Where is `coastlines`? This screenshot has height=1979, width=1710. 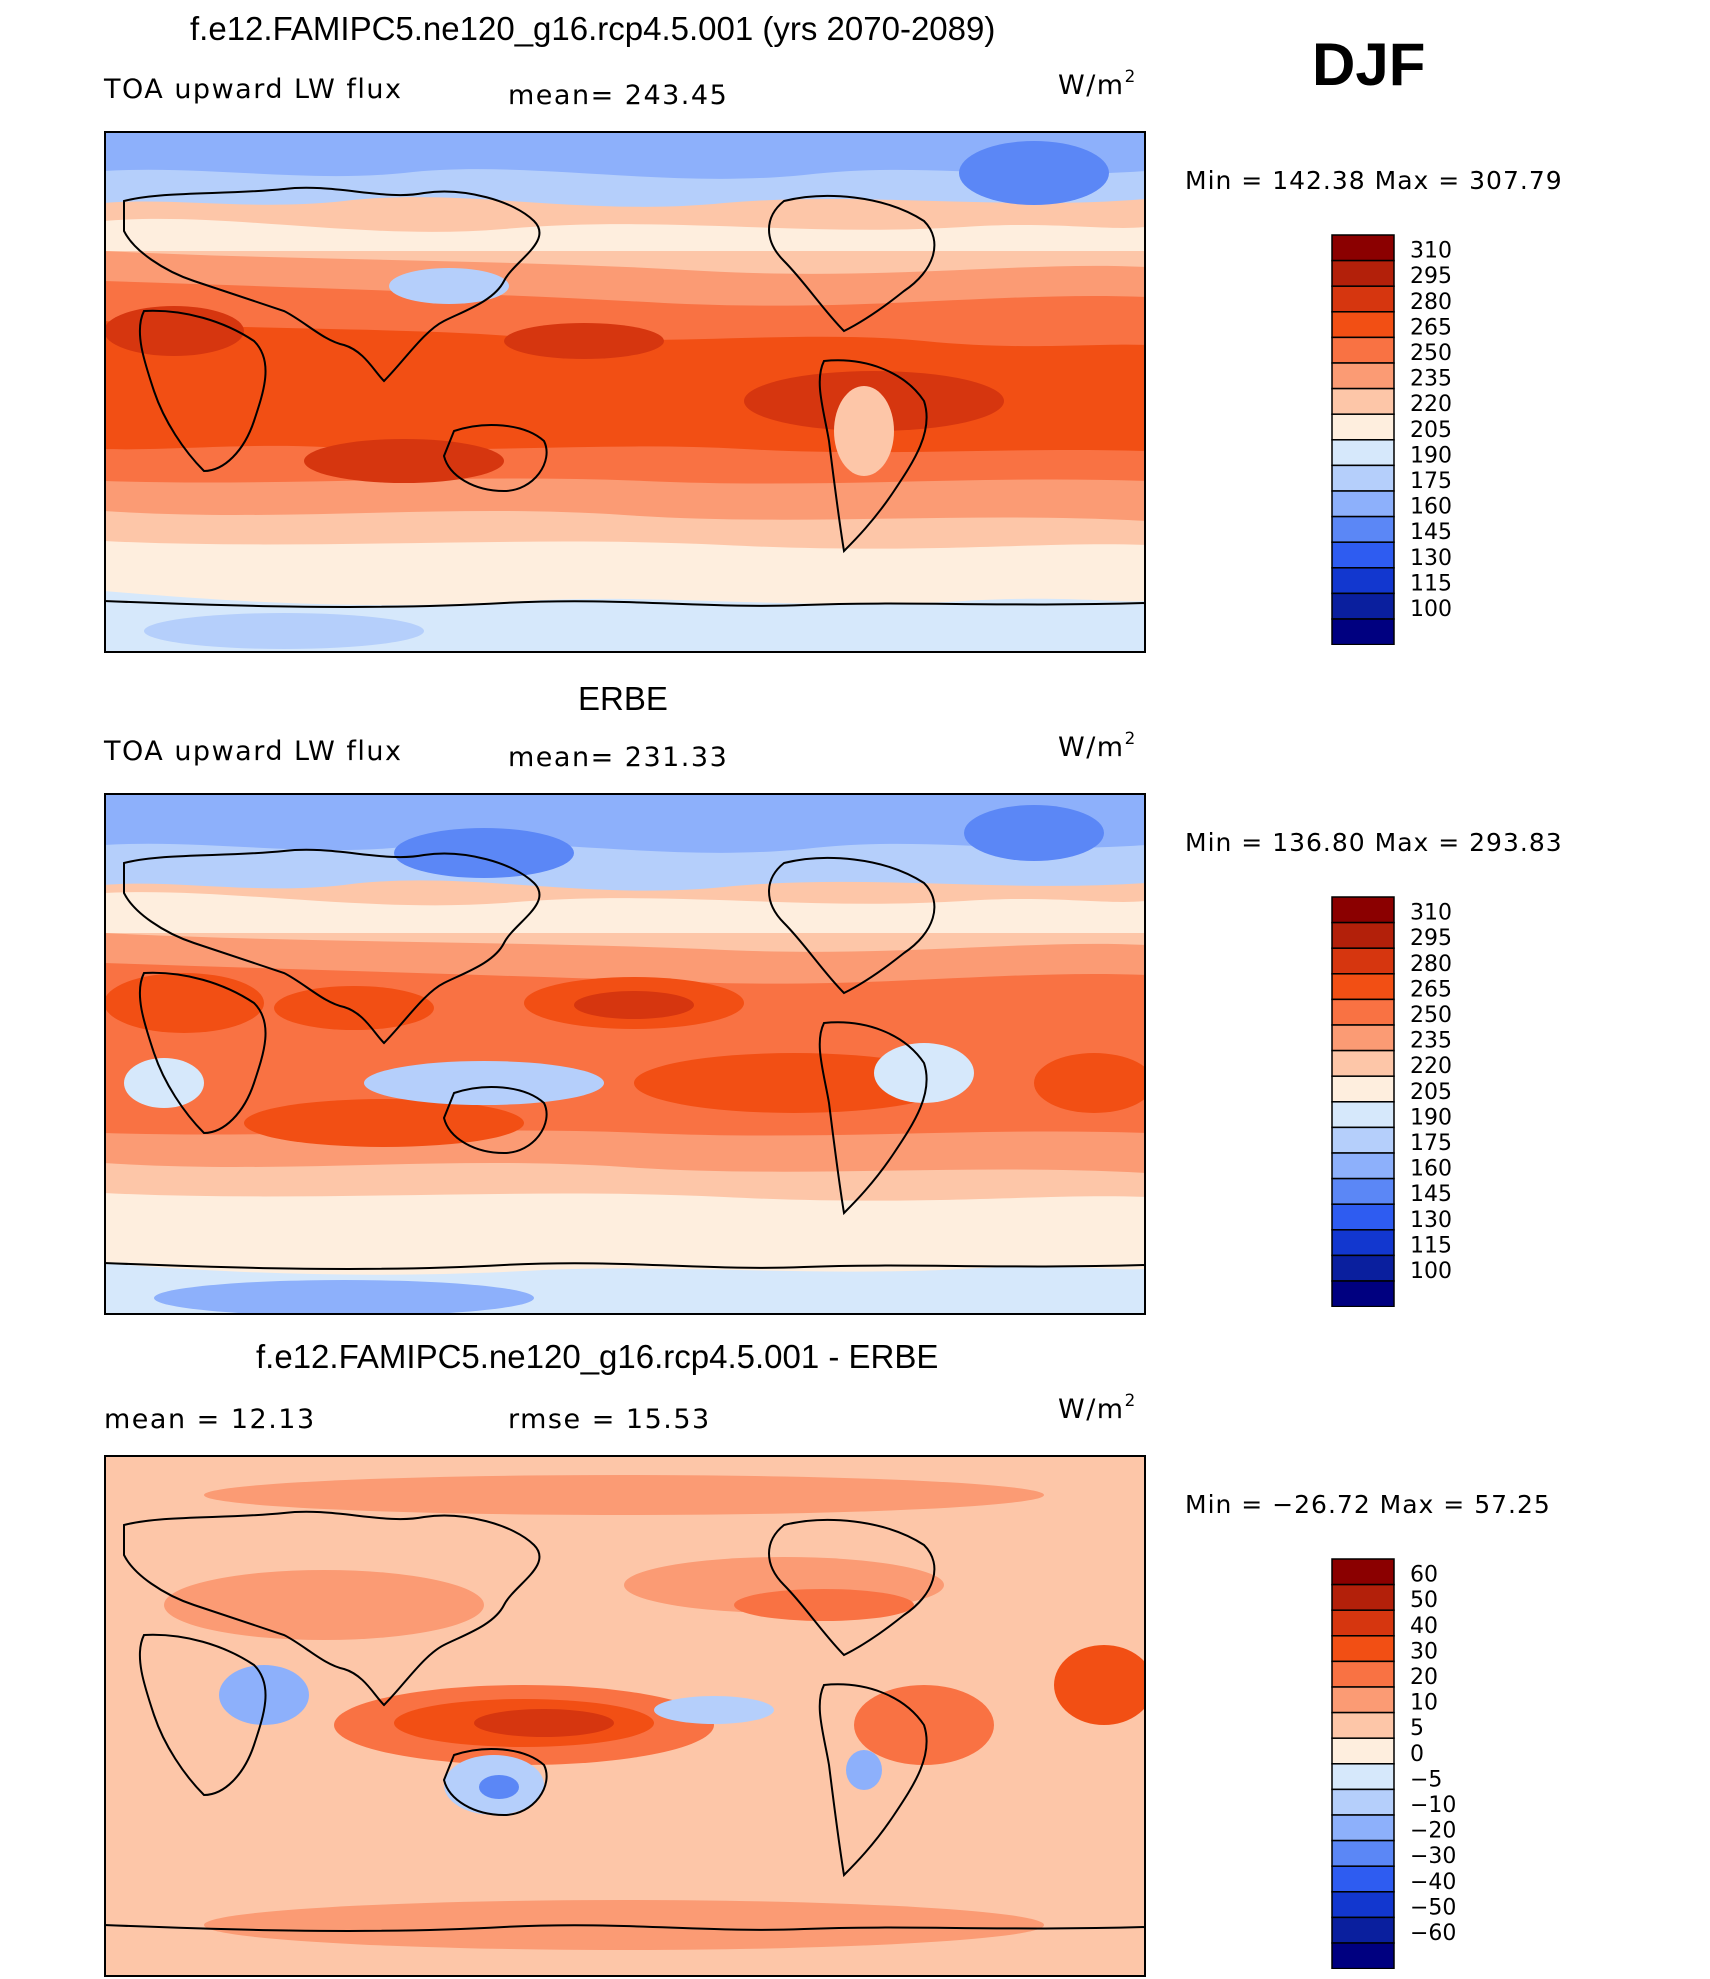 coastlines is located at coordinates (625, 1059).